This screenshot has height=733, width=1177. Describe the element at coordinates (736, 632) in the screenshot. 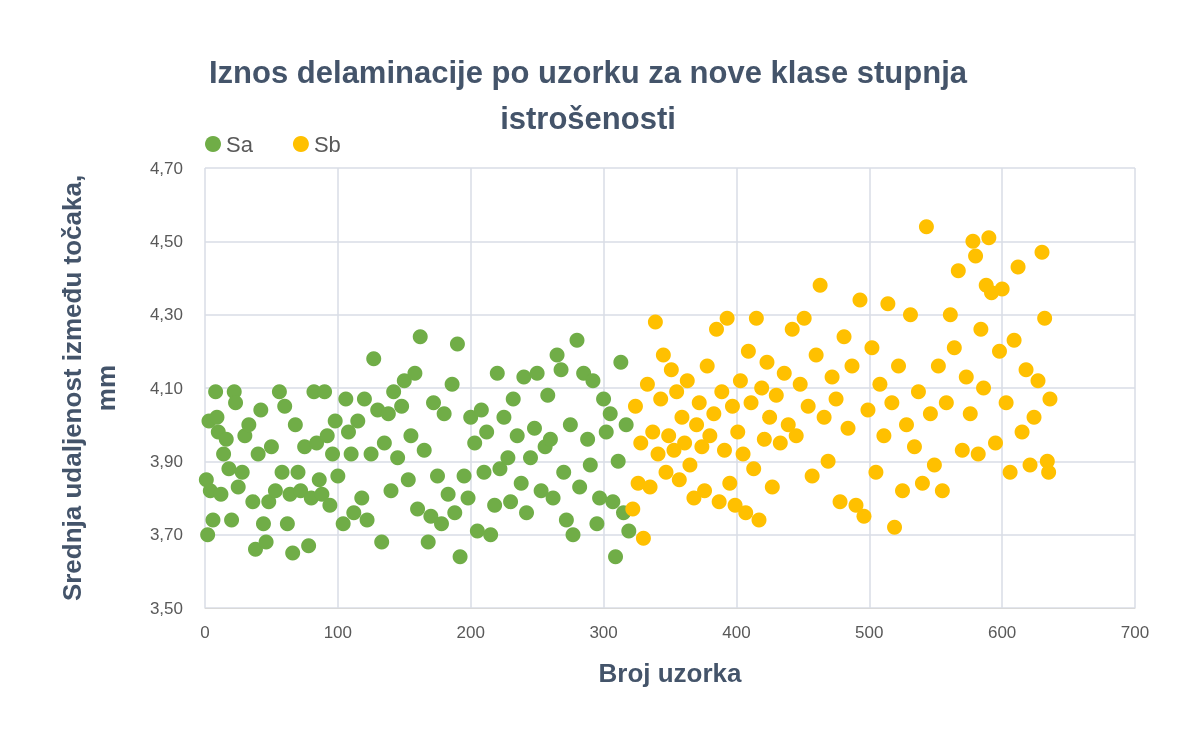

I see `x-tick-label: 400` at that location.